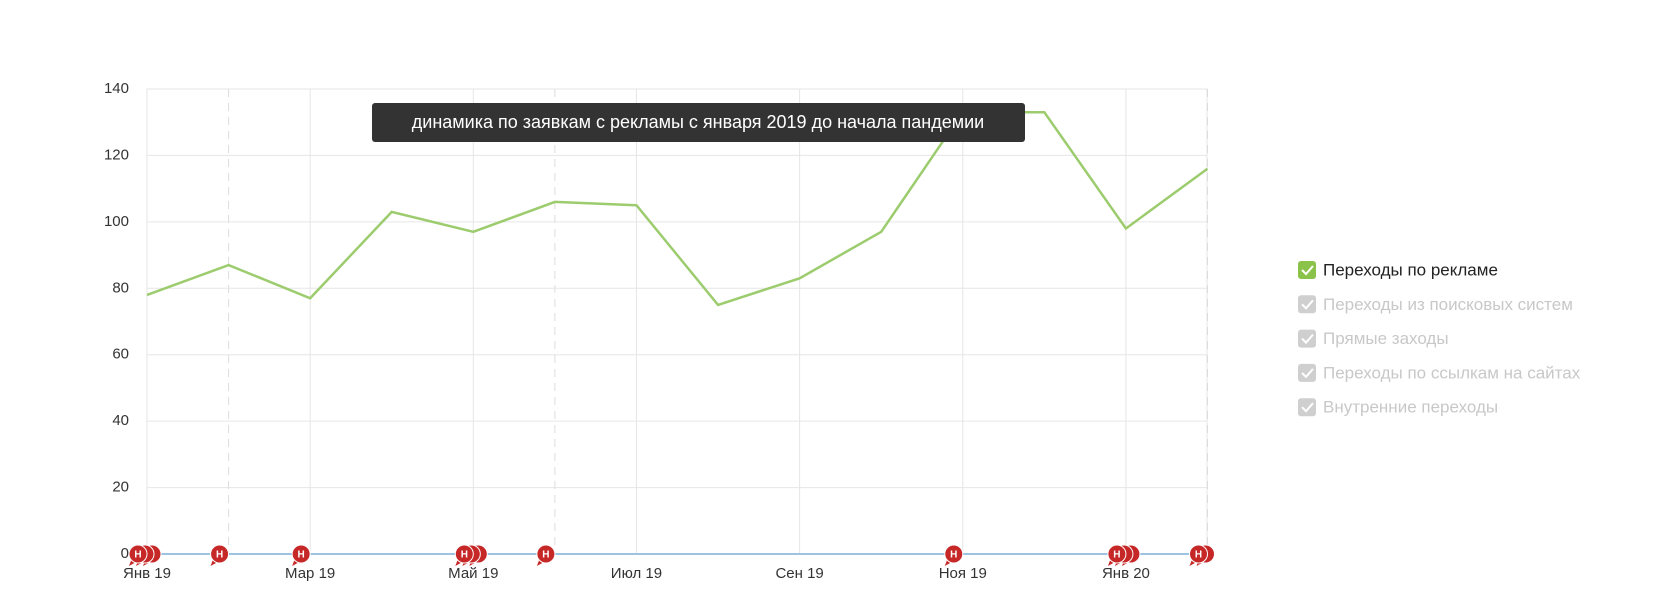 Image resolution: width=1680 pixels, height=615 pixels. I want to click on legend-label: Переходы по ссылкам на сайтах, so click(1452, 372).